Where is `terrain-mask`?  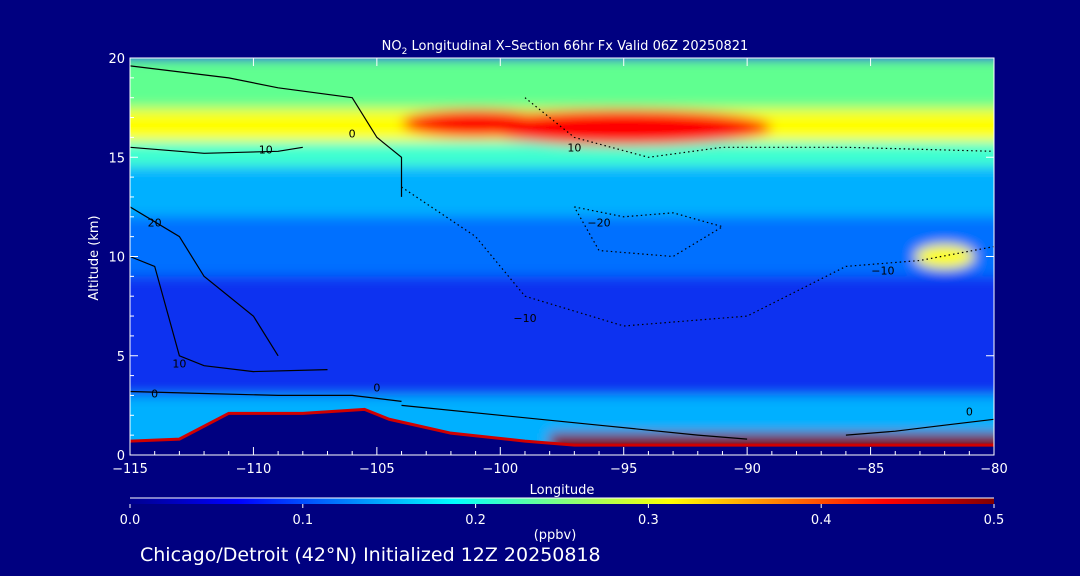 terrain-mask is located at coordinates (562, 431).